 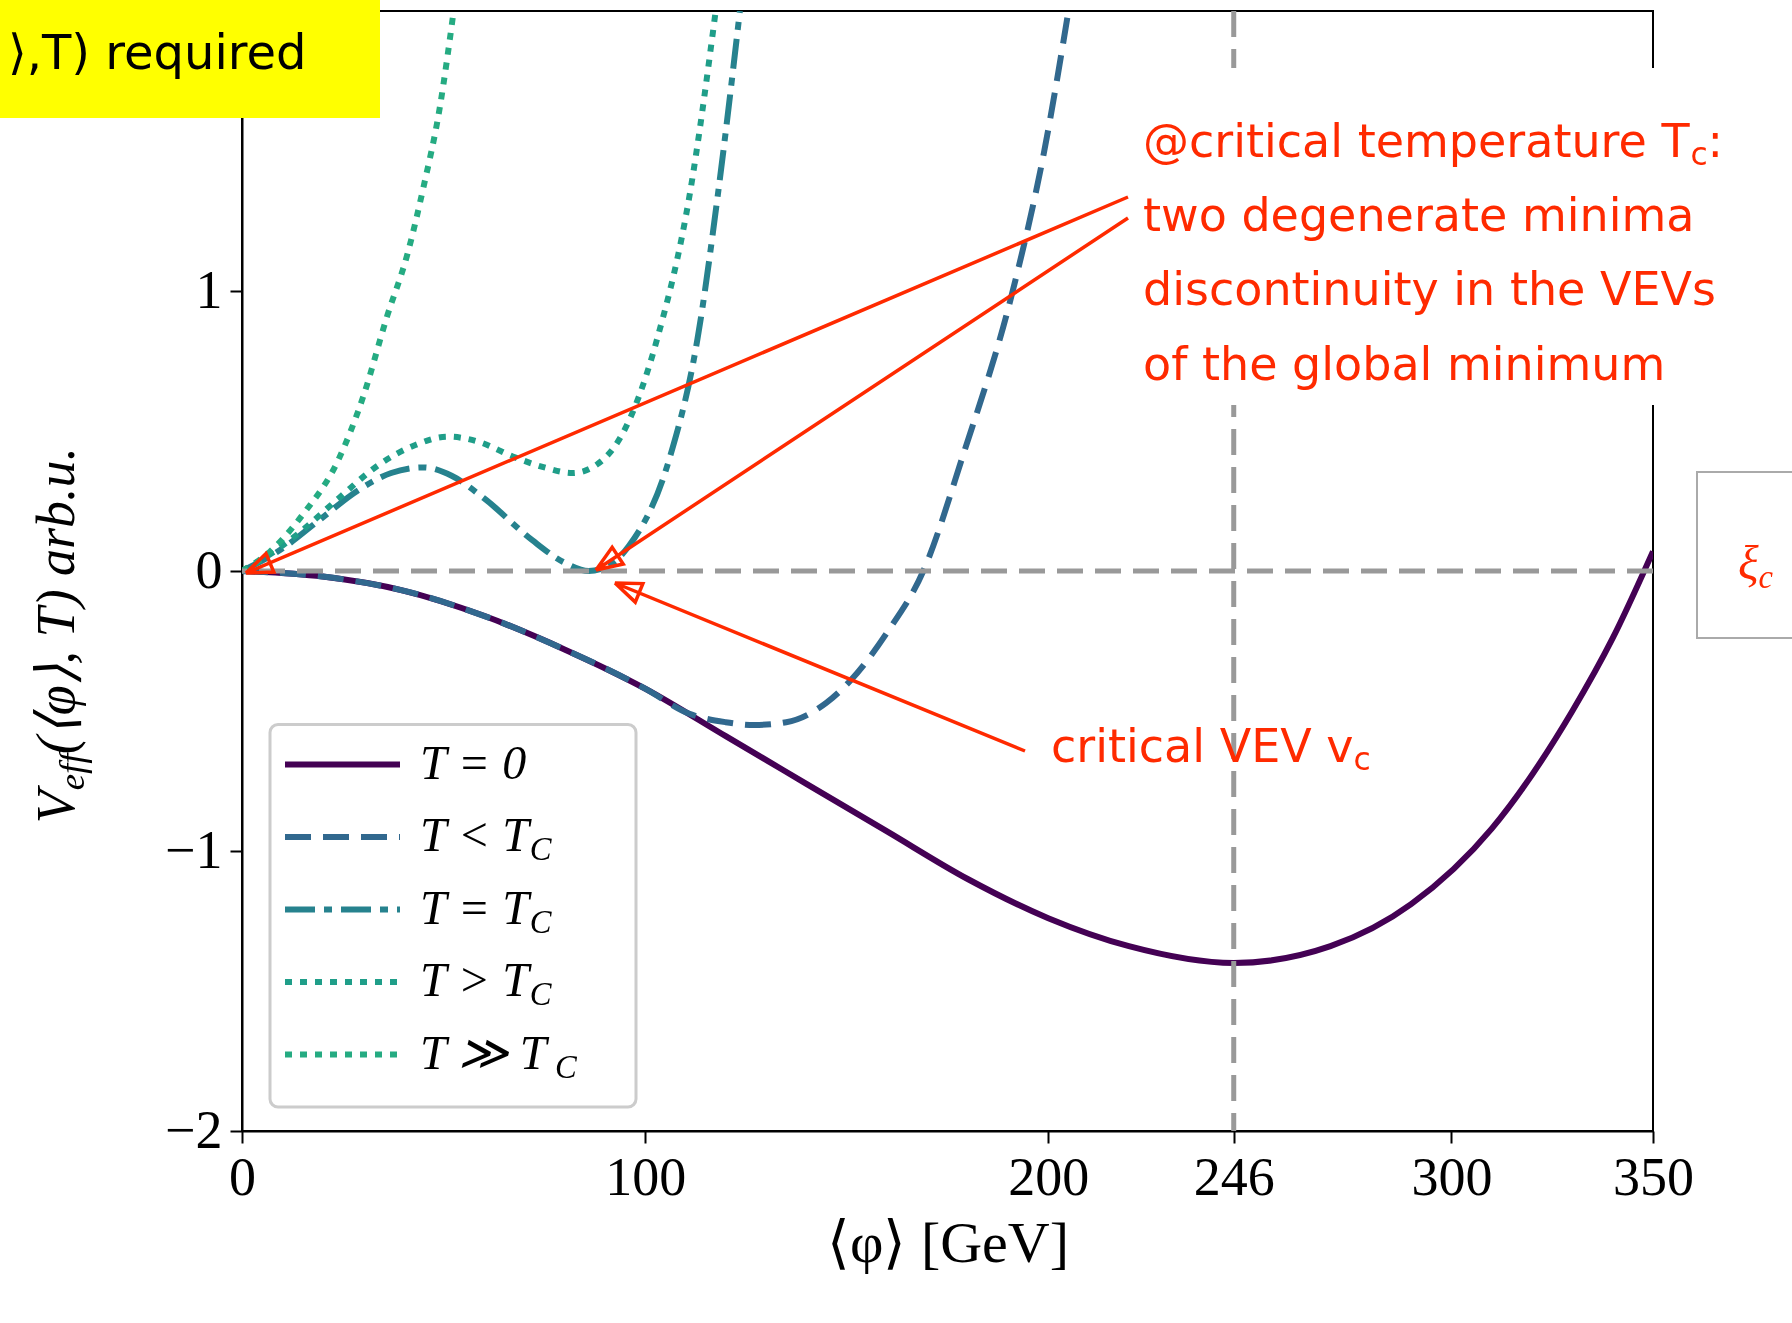 What do you see at coordinates (1419, 215) in the screenshot?
I see `annotation: two degenerate minima` at bounding box center [1419, 215].